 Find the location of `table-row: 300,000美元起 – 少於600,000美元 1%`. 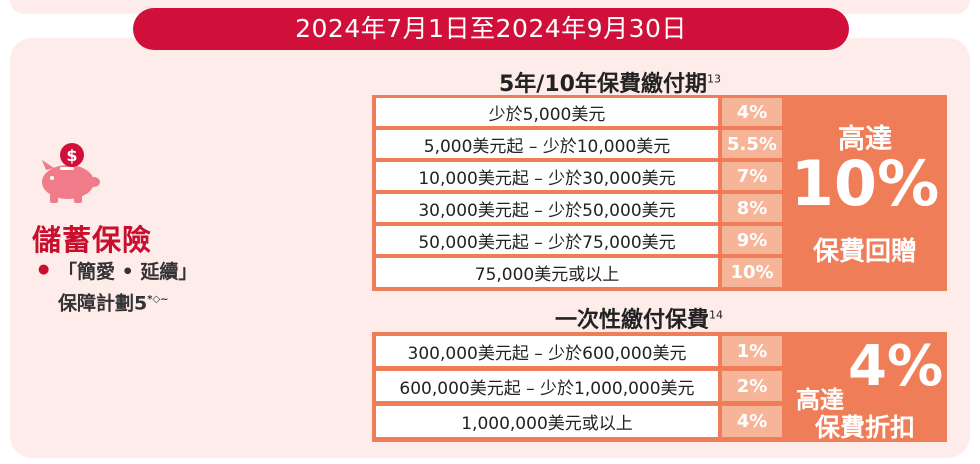

table-row: 300,000美元起 – 少於600,000美元 1% is located at coordinates (579, 351).